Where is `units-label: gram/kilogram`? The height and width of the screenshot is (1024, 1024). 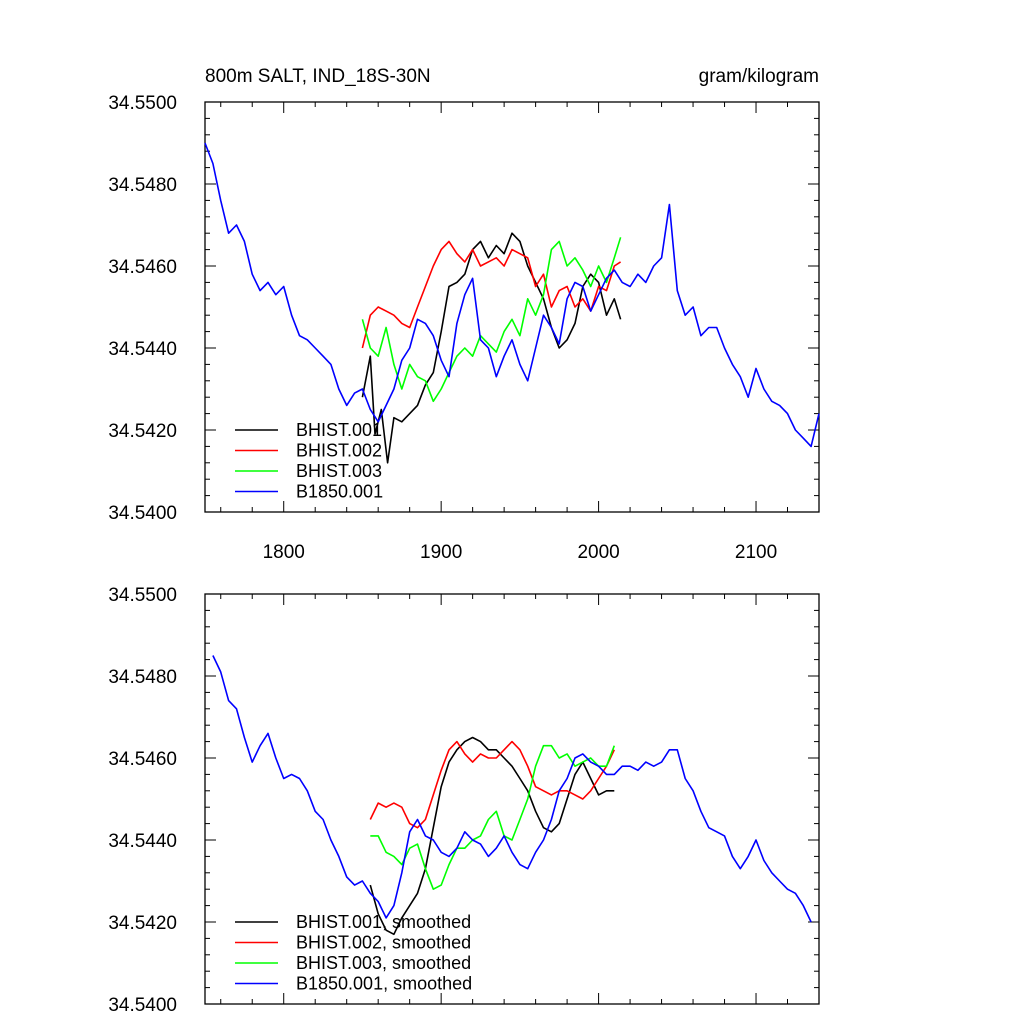 units-label: gram/kilogram is located at coordinates (759, 76).